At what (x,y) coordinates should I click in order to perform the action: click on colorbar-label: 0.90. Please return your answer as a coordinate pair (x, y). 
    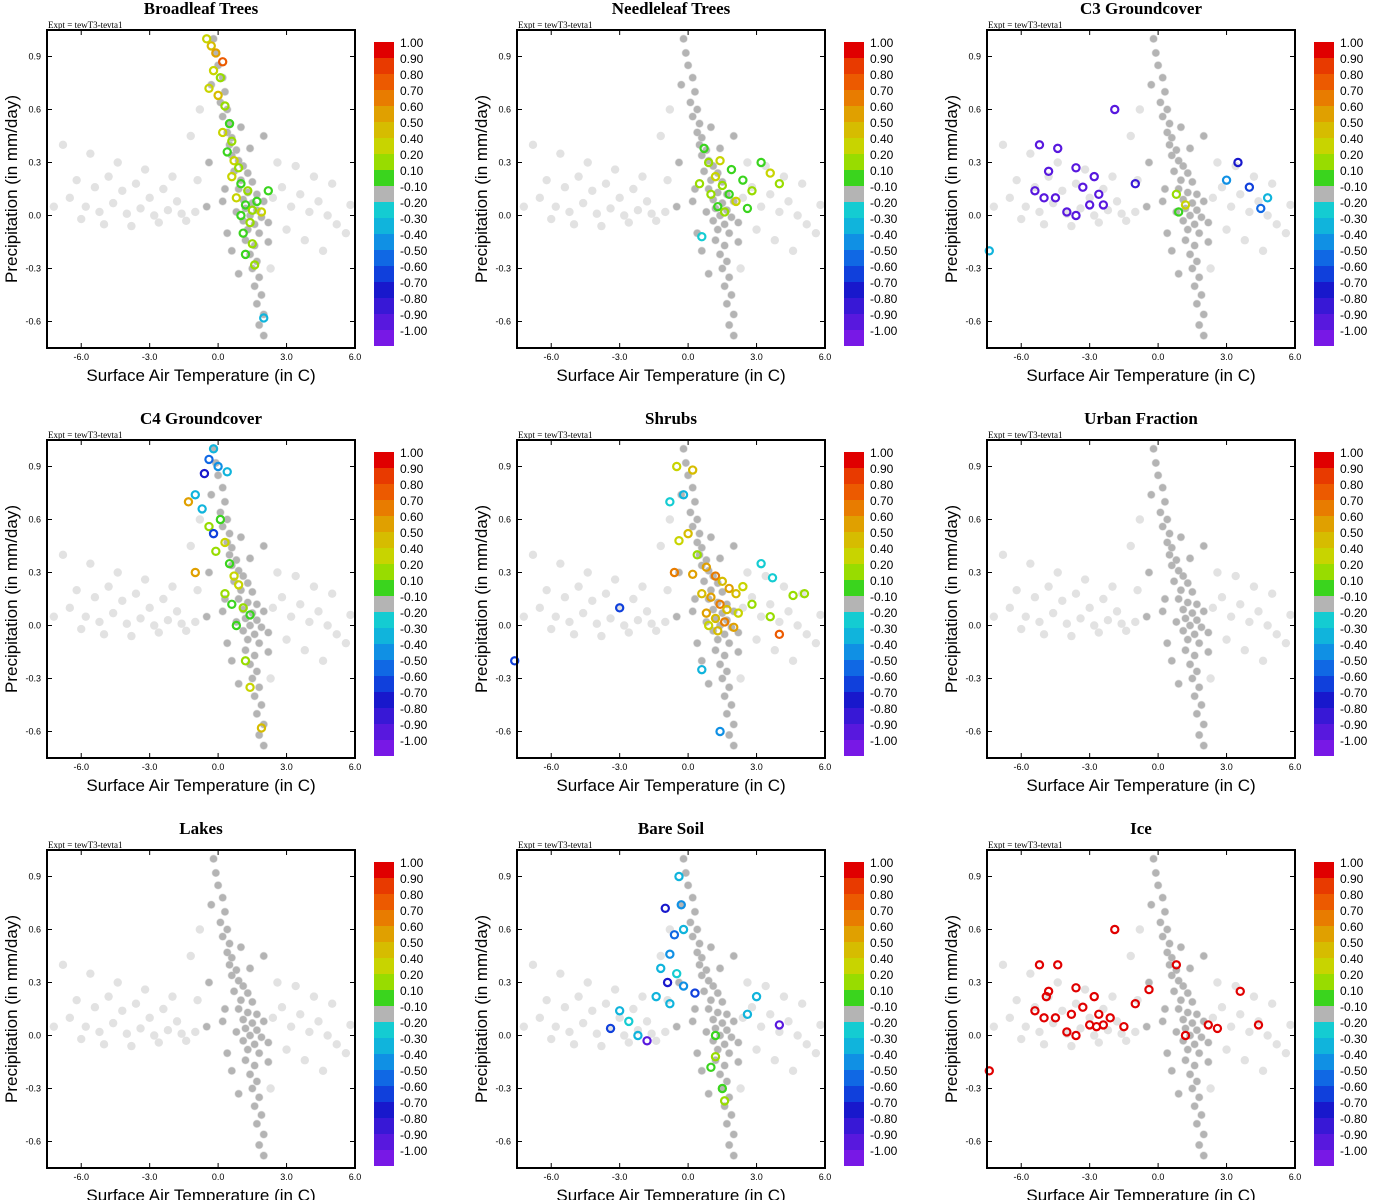
    Looking at the image, I should click on (412, 59).